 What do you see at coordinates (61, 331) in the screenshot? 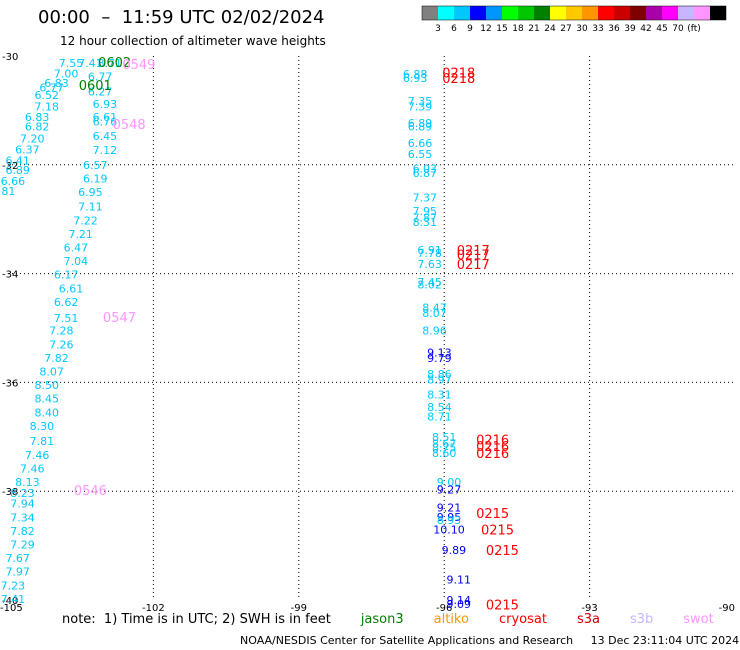
I see `wave-height-value: 7.28` at bounding box center [61, 331].